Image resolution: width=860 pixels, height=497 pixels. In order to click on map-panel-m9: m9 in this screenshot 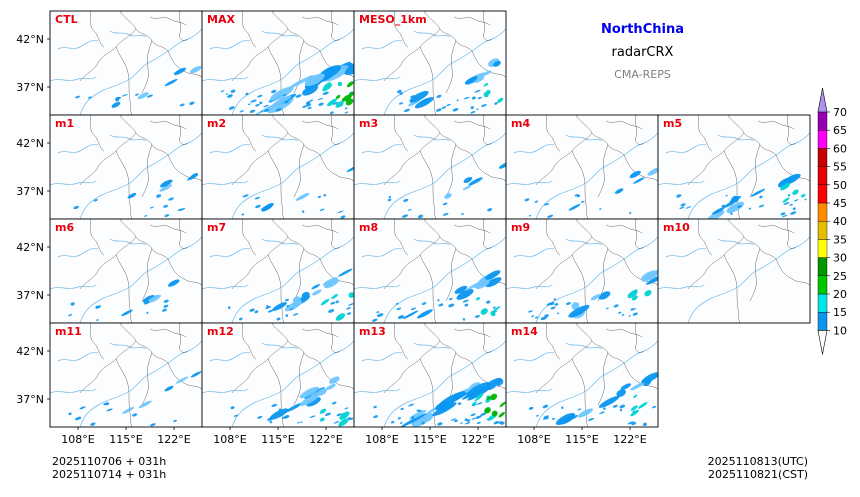, I will do `click(582, 271)`.